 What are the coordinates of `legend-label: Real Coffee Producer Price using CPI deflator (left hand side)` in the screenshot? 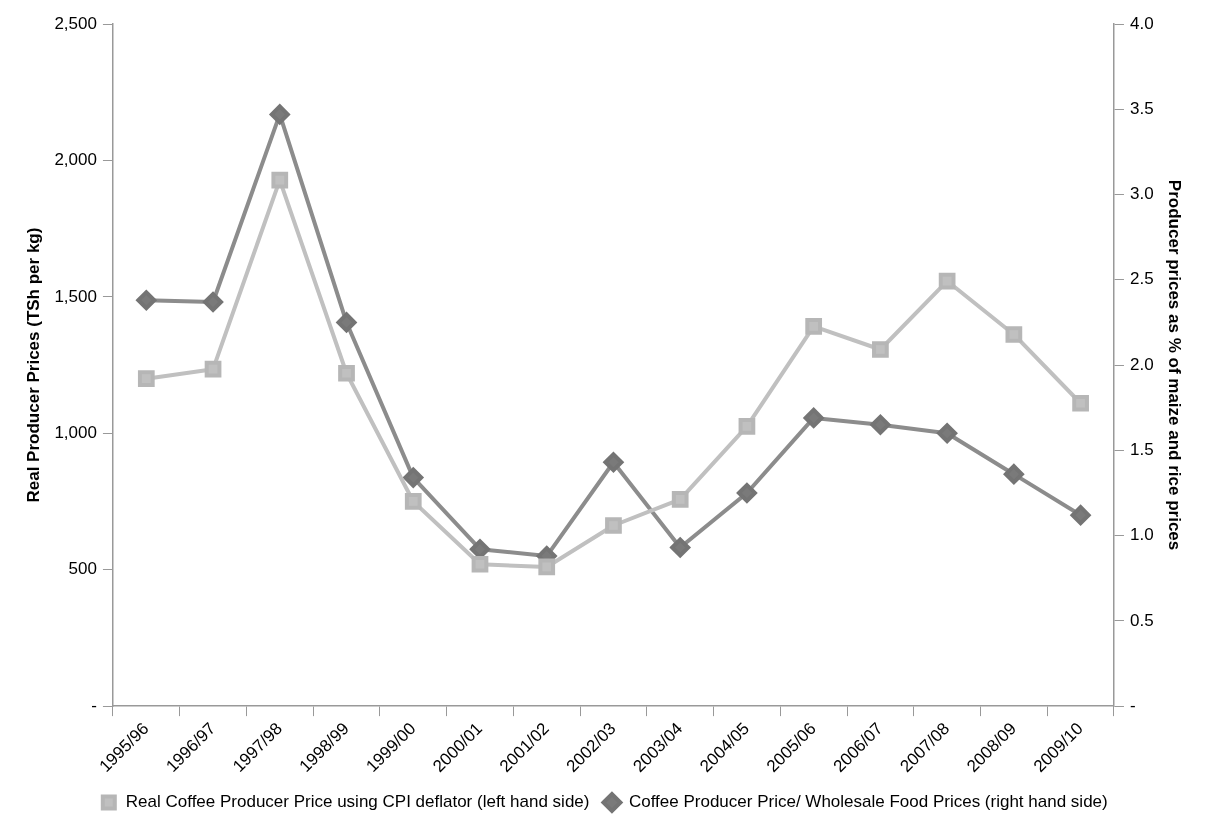 It's located at (357, 802).